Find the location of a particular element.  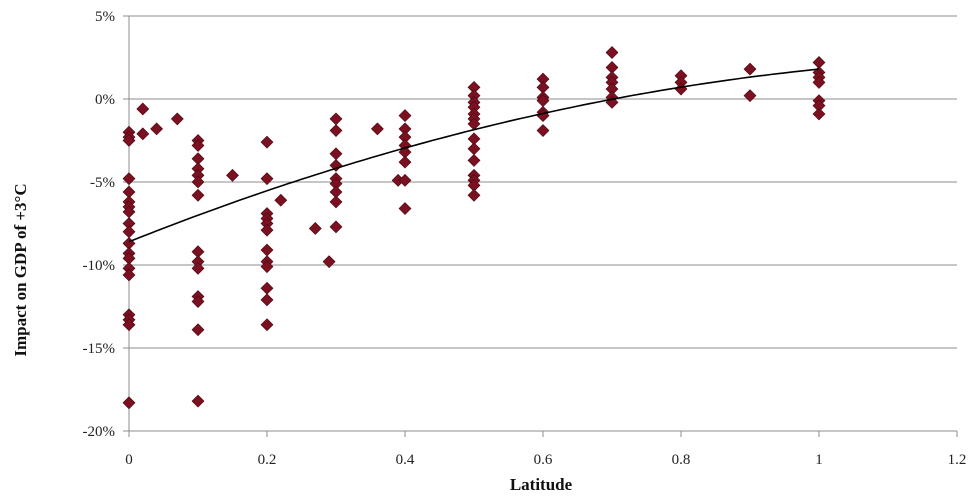

y-tick-label: -10% is located at coordinates (99, 266).